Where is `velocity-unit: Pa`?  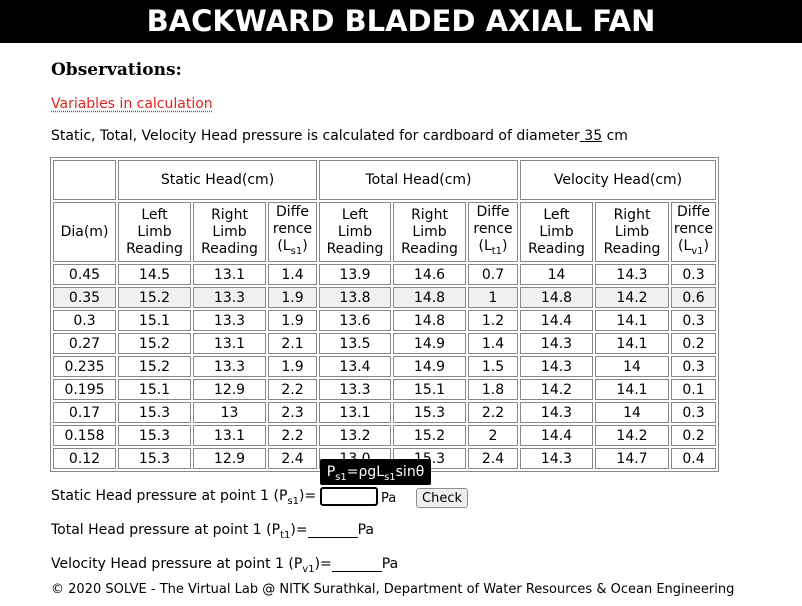
velocity-unit: Pa is located at coordinates (390, 564).